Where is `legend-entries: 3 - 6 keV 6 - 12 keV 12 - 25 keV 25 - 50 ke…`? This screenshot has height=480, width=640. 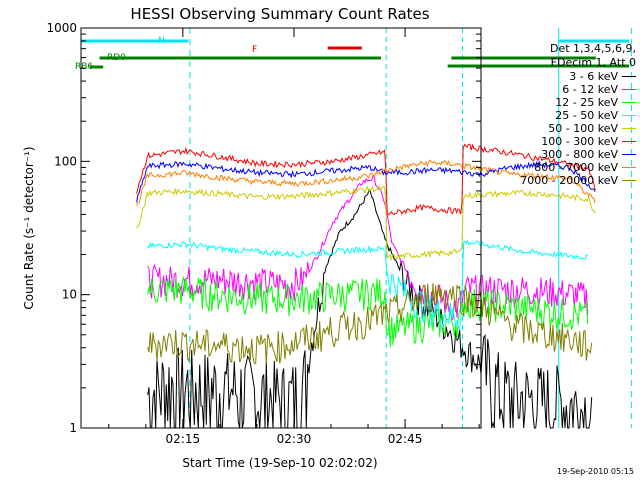
legend-entries: 3 - 6 keV 6 - 12 keV 12 - 25 keV 25 - 50 ke… is located at coordinates (561, 128).